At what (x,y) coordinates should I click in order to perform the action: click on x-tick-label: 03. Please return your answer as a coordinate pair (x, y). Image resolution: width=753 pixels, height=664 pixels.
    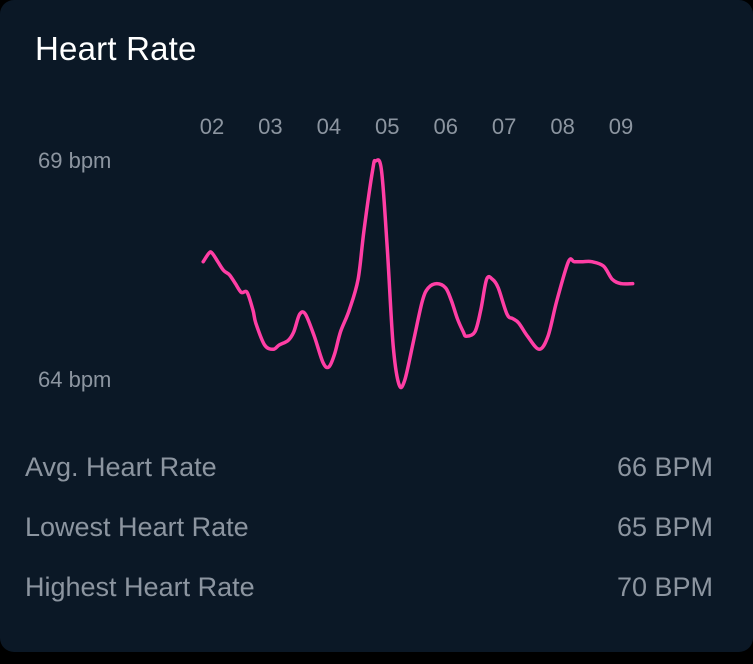
    Looking at the image, I should click on (270, 126).